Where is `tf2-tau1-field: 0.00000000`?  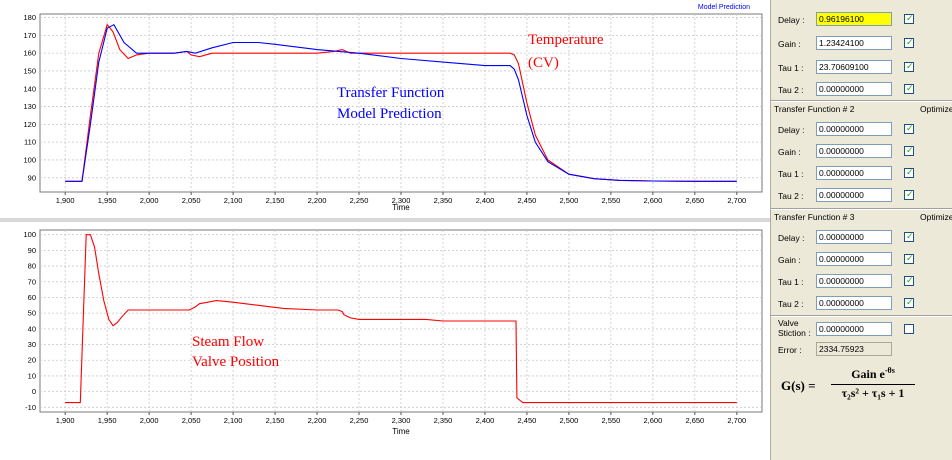
tf2-tau1-field: 0.00000000 is located at coordinates (854, 173).